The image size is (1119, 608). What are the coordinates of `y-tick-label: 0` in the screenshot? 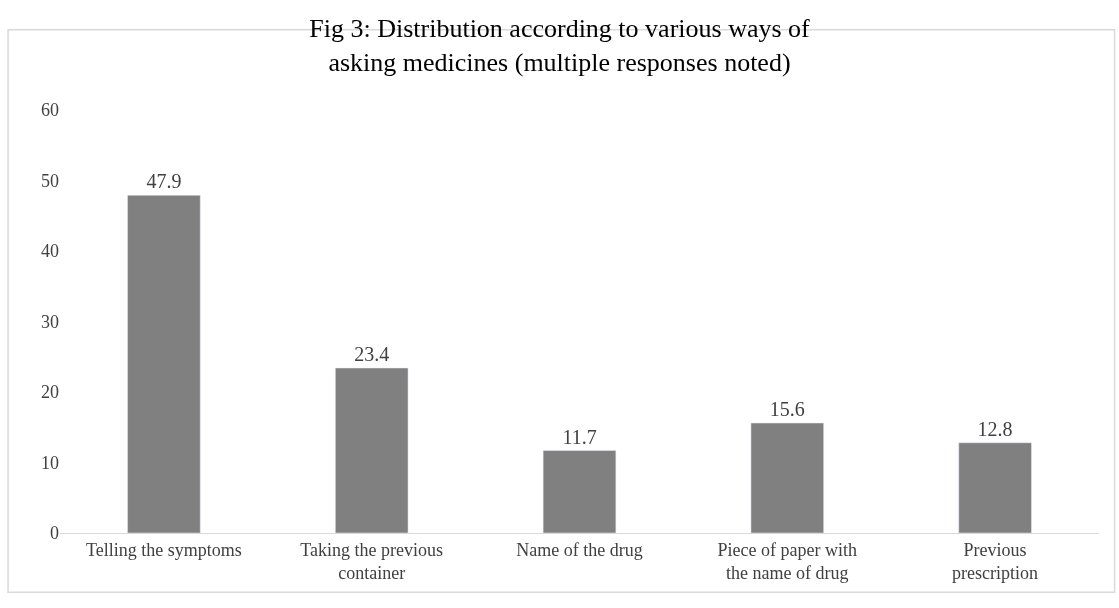 It's located at (54, 533).